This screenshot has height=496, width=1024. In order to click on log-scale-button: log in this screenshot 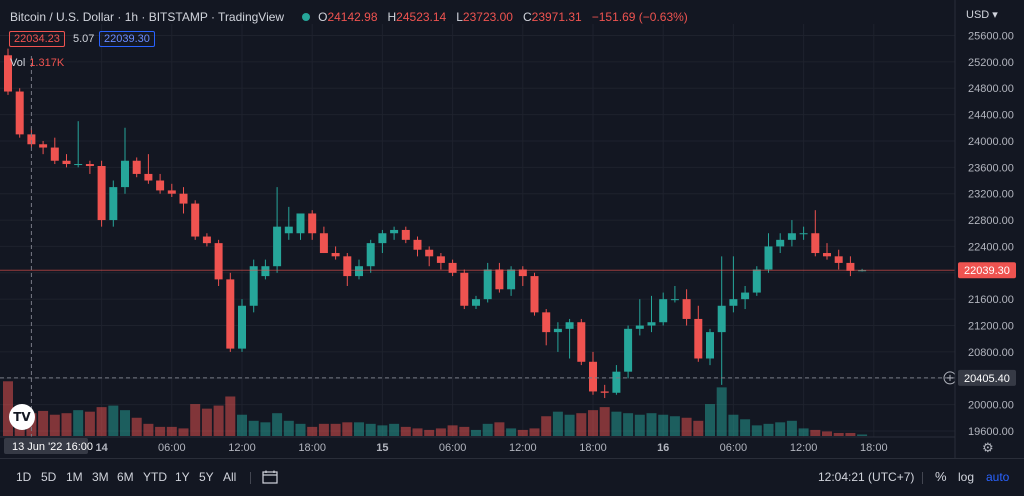, I will do `click(966, 477)`.